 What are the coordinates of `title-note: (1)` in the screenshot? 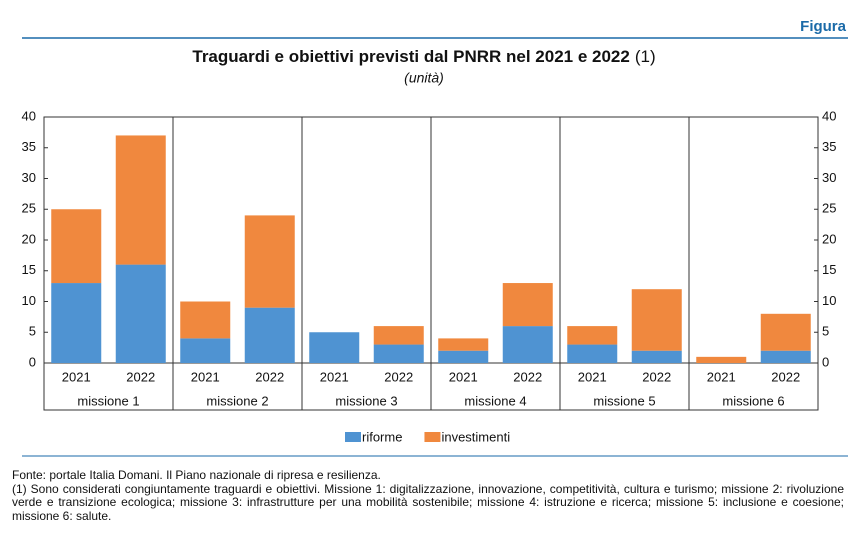 It's located at (645, 56).